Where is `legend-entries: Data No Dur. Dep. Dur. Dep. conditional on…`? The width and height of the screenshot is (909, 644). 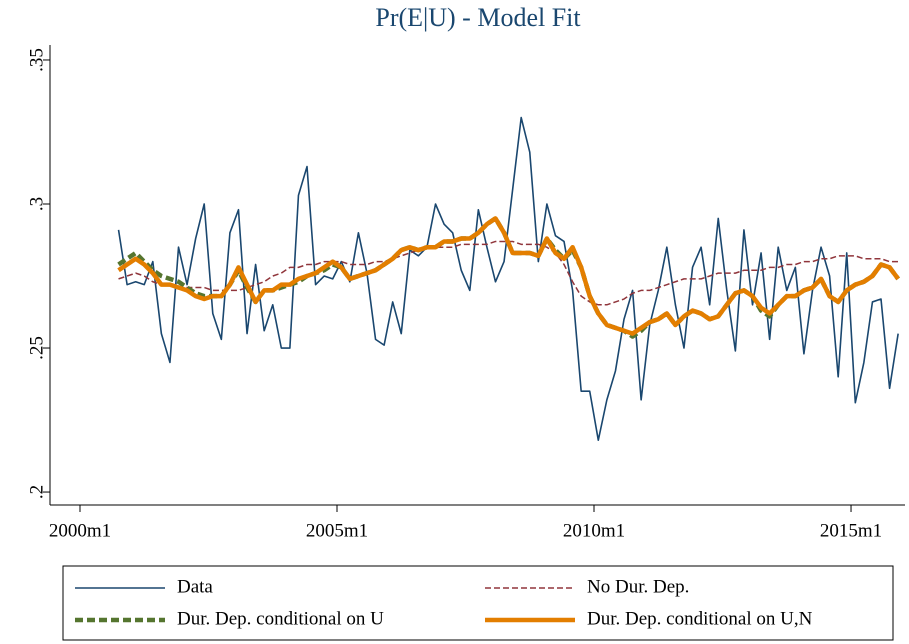
legend-entries: Data No Dur. Dep. Dur. Dep. conditional on… is located at coordinates (444, 602).